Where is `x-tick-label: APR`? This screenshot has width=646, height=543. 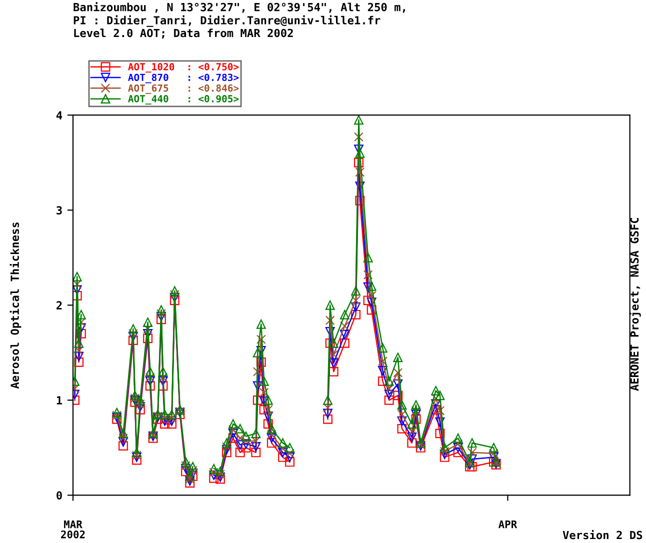 x-tick-label: APR is located at coordinates (508, 524).